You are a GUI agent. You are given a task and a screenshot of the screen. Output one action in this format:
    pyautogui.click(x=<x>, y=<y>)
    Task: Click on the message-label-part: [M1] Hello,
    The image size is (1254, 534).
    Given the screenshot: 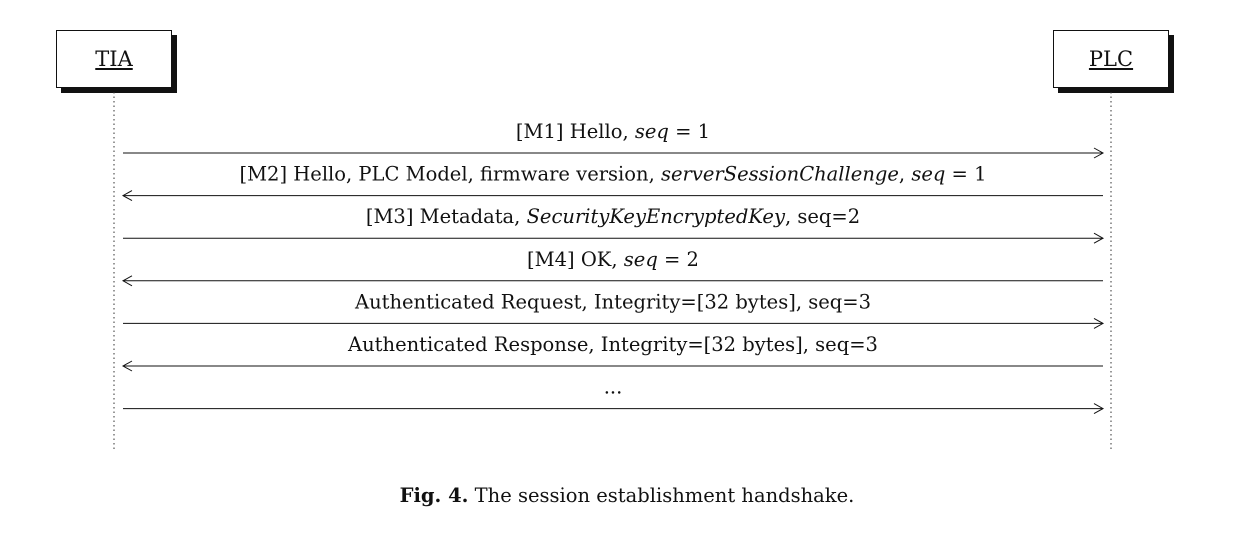 What is the action you would take?
    pyautogui.click(x=575, y=131)
    